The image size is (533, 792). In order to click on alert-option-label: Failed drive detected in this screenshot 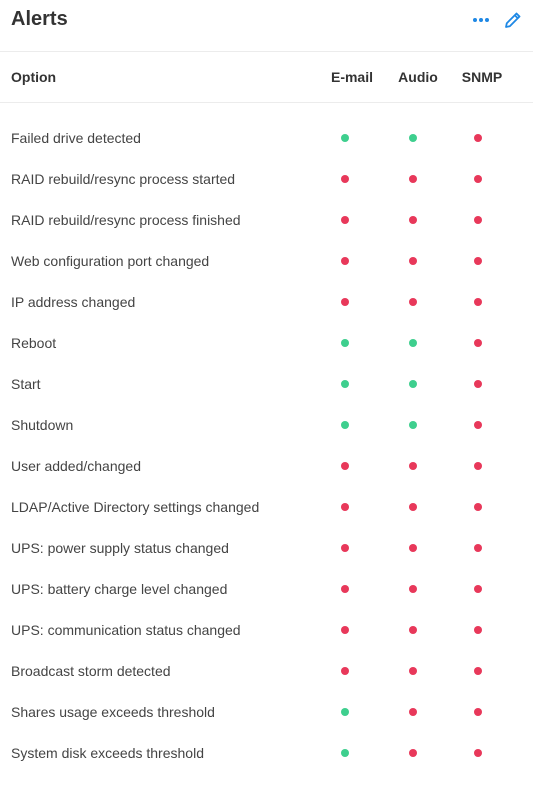, I will do `click(76, 137)`.